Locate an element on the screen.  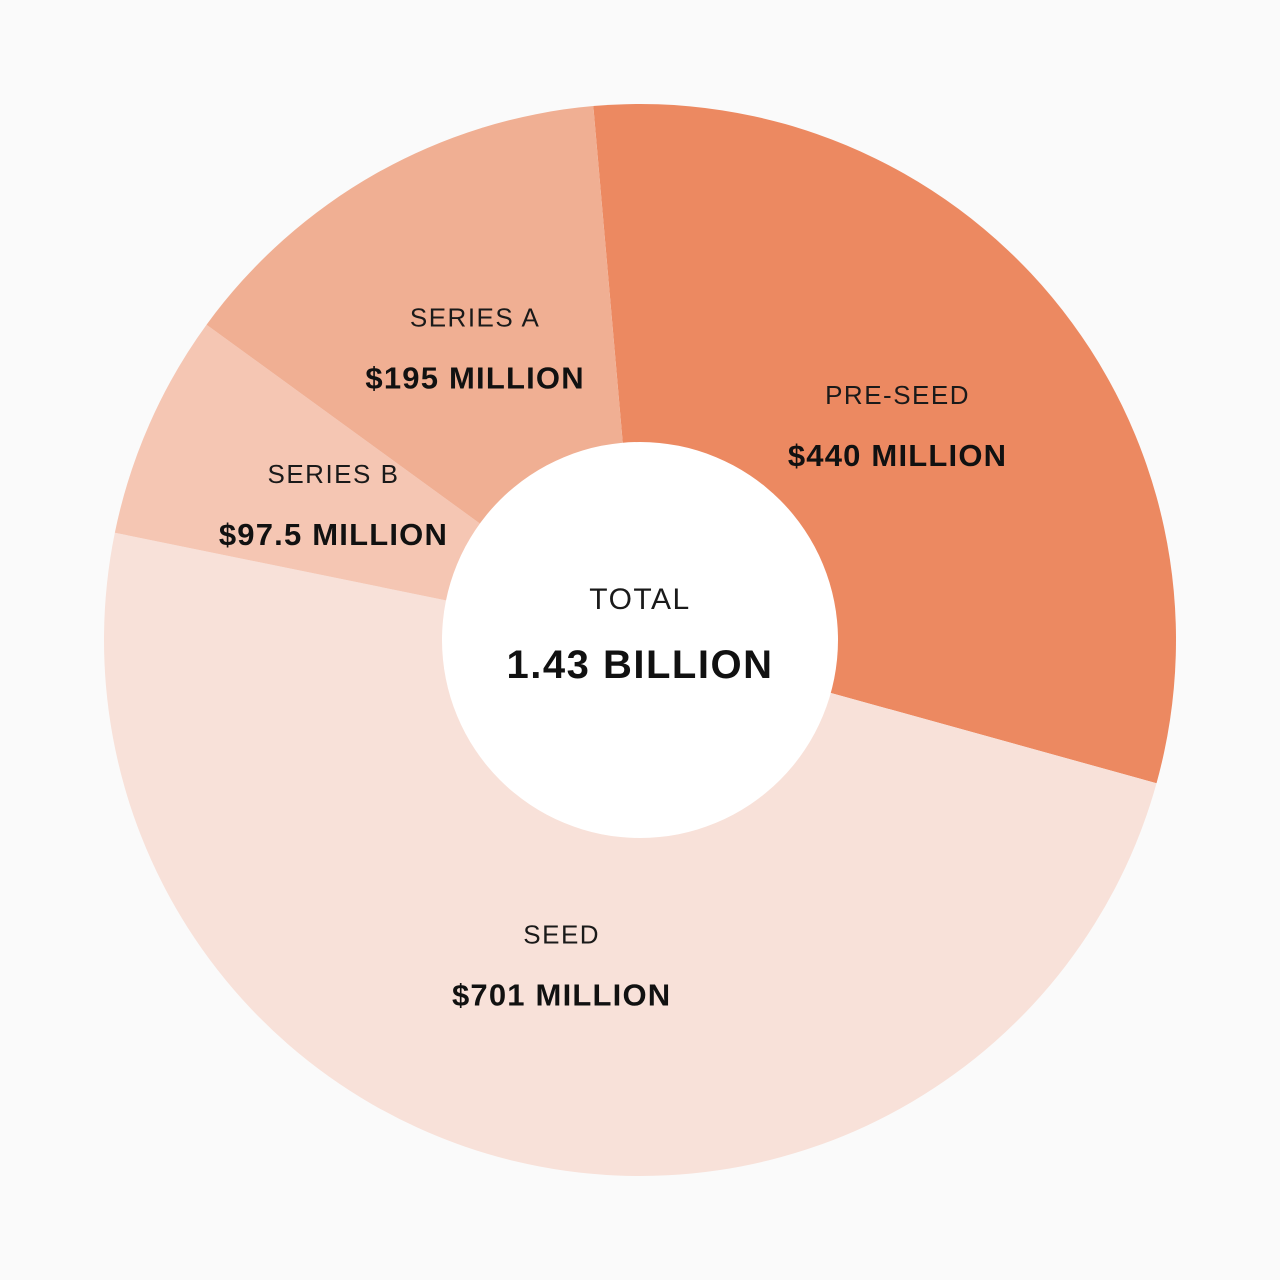
center-total-label: TOTAL is located at coordinates (639, 599).